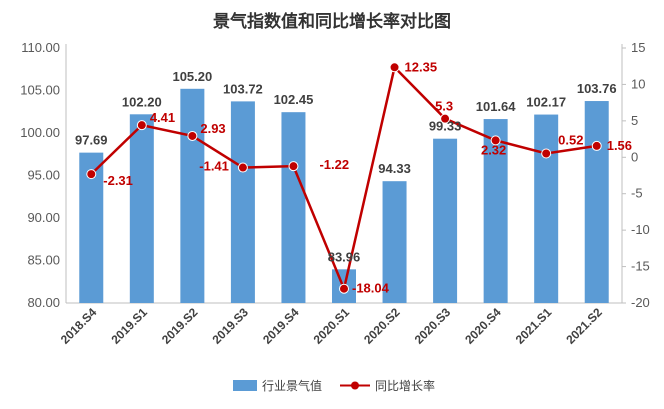 Image resolution: width=664 pixels, height=409 pixels. I want to click on bar-value-label: 103.76, so click(597, 88).